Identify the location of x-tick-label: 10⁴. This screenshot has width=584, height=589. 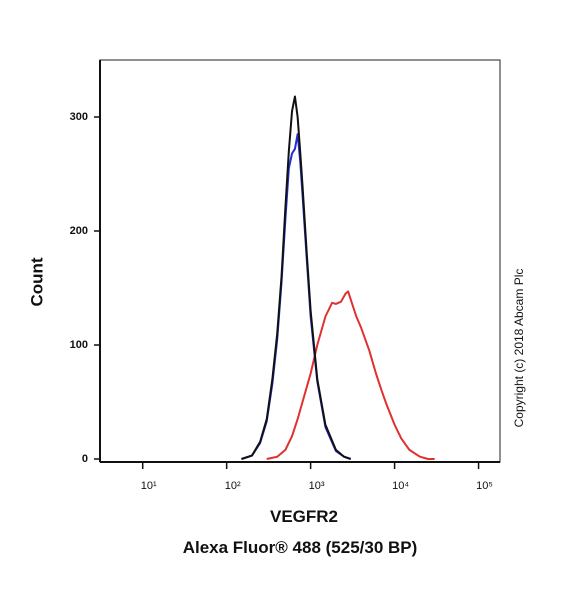
(400, 486).